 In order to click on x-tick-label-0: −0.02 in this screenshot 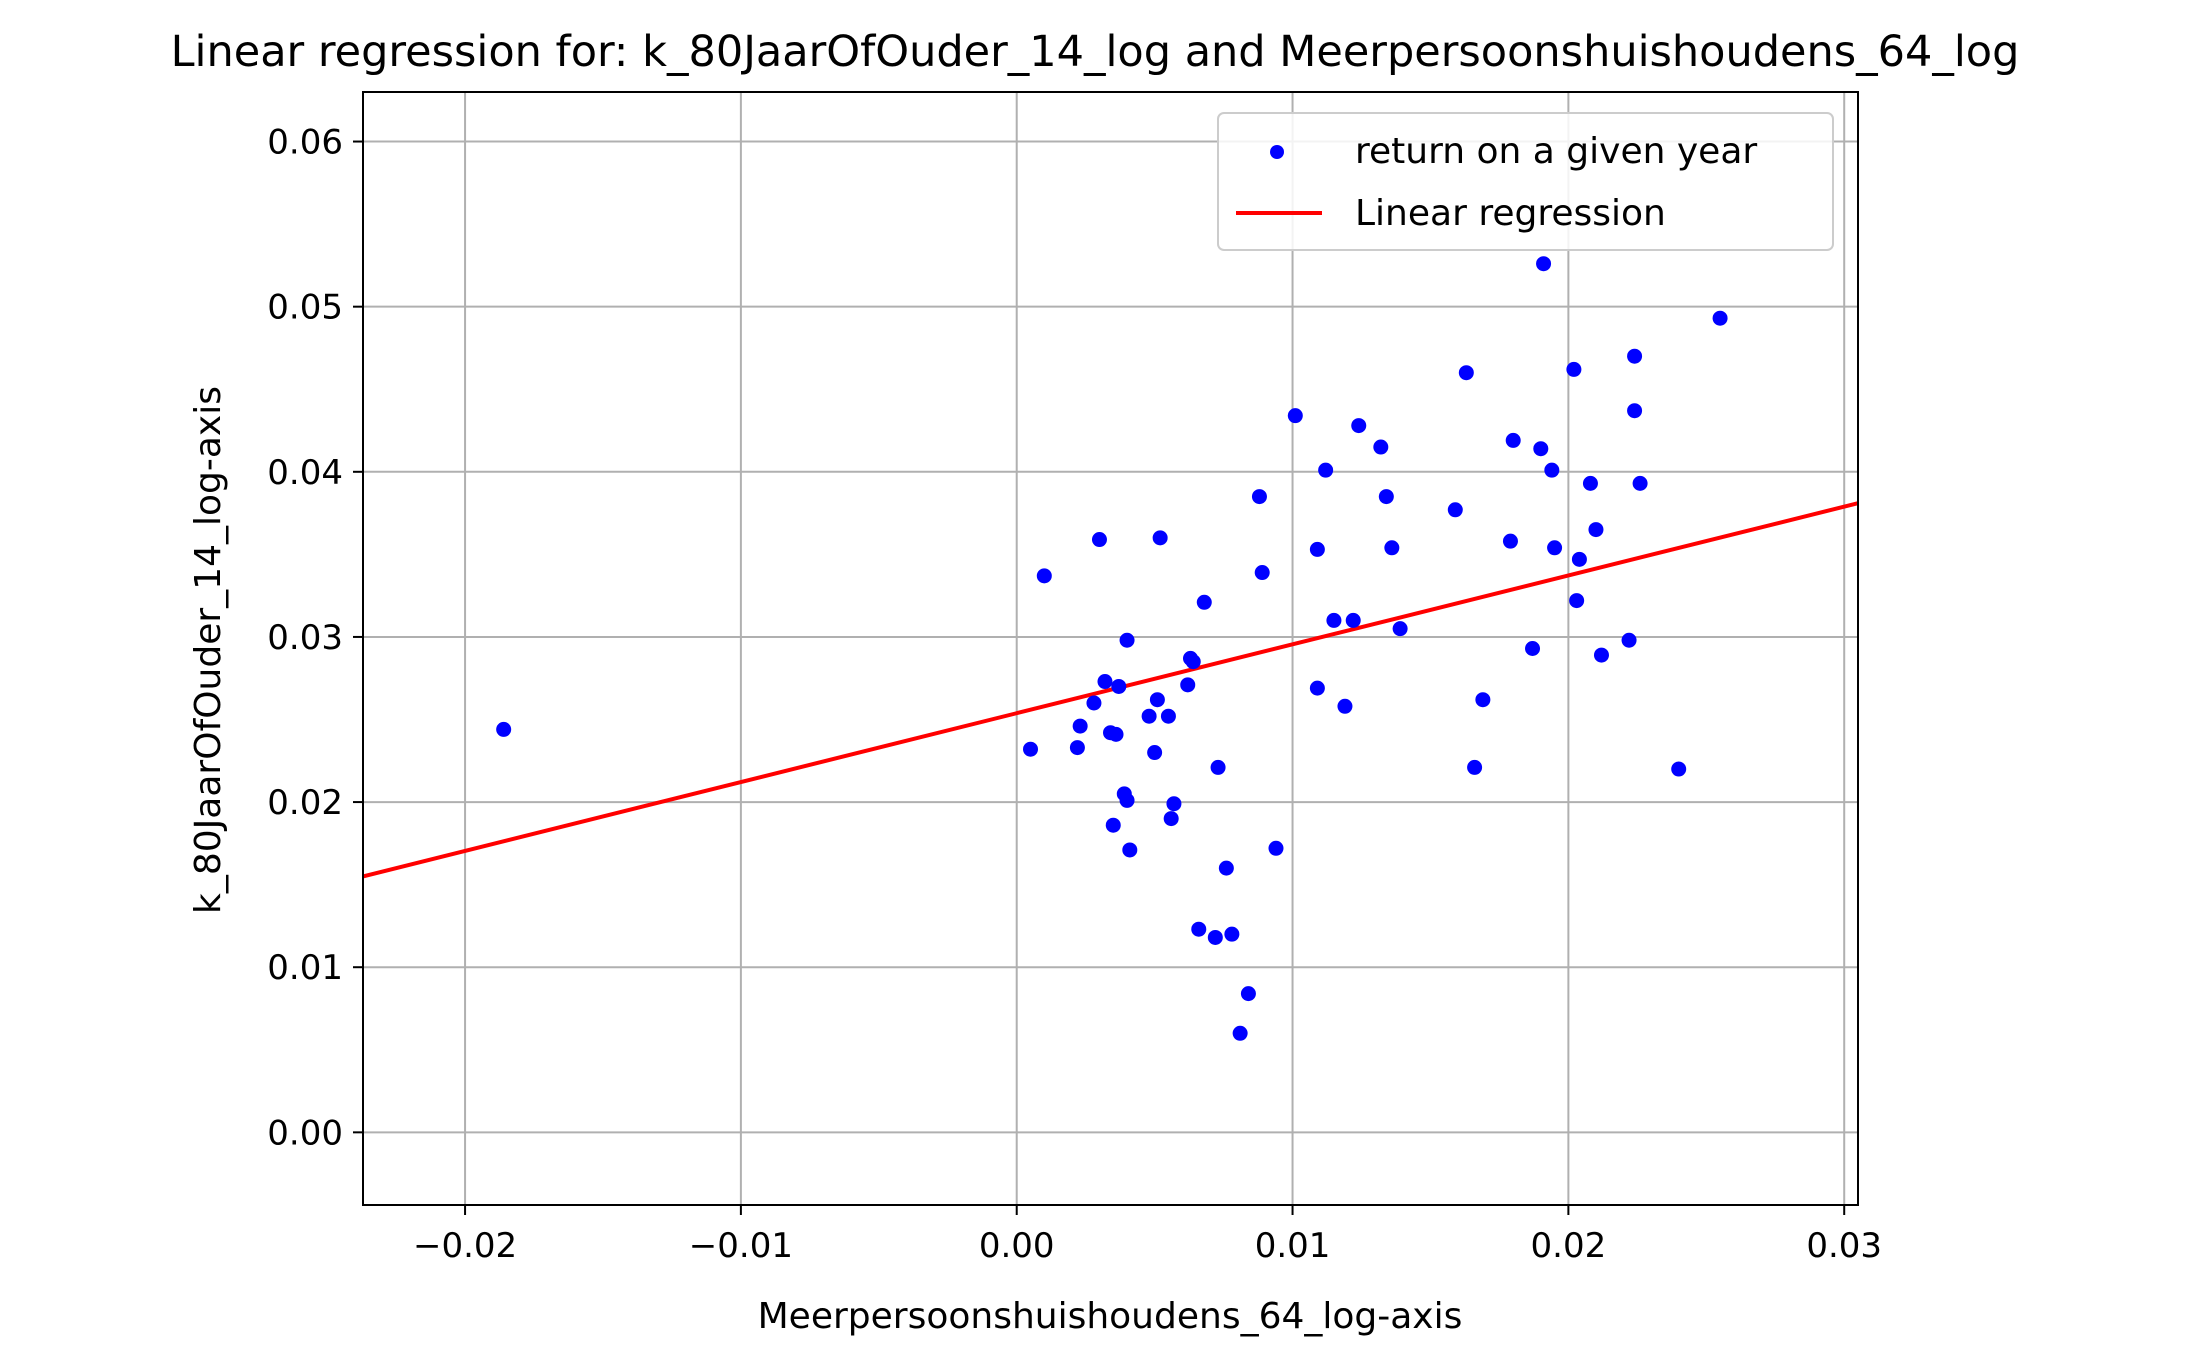, I will do `click(465, 1246)`.